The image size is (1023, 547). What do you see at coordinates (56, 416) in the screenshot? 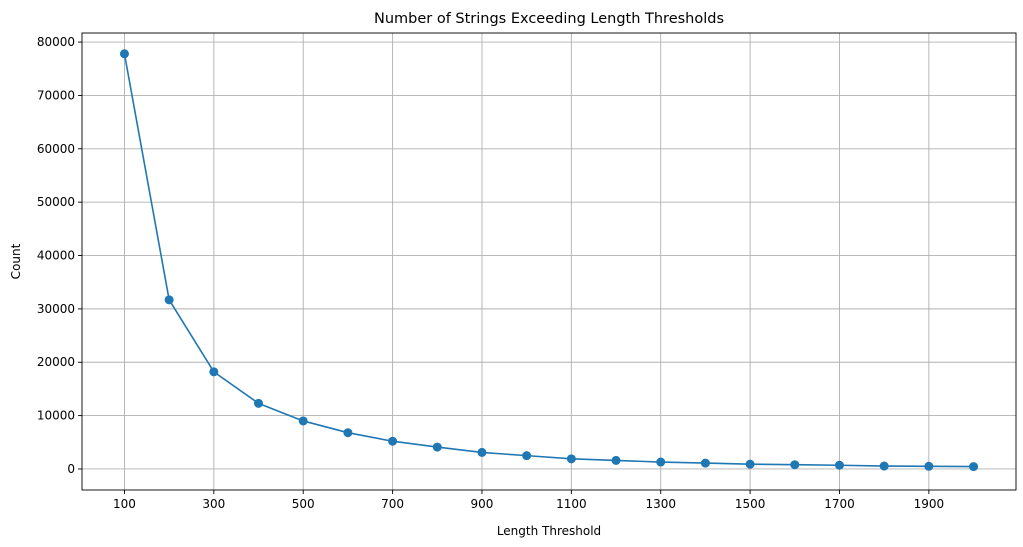
I see `y-tick-label: 10000` at bounding box center [56, 416].